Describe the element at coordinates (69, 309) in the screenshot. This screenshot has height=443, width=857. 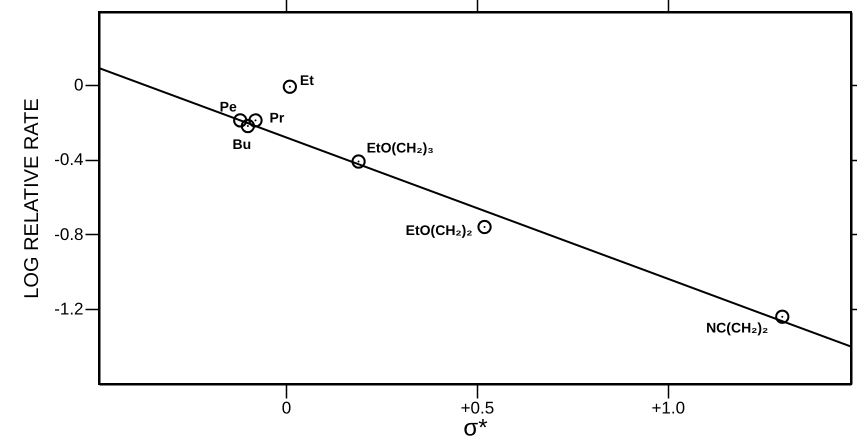
I see `y-tick-label: -1.2` at that location.